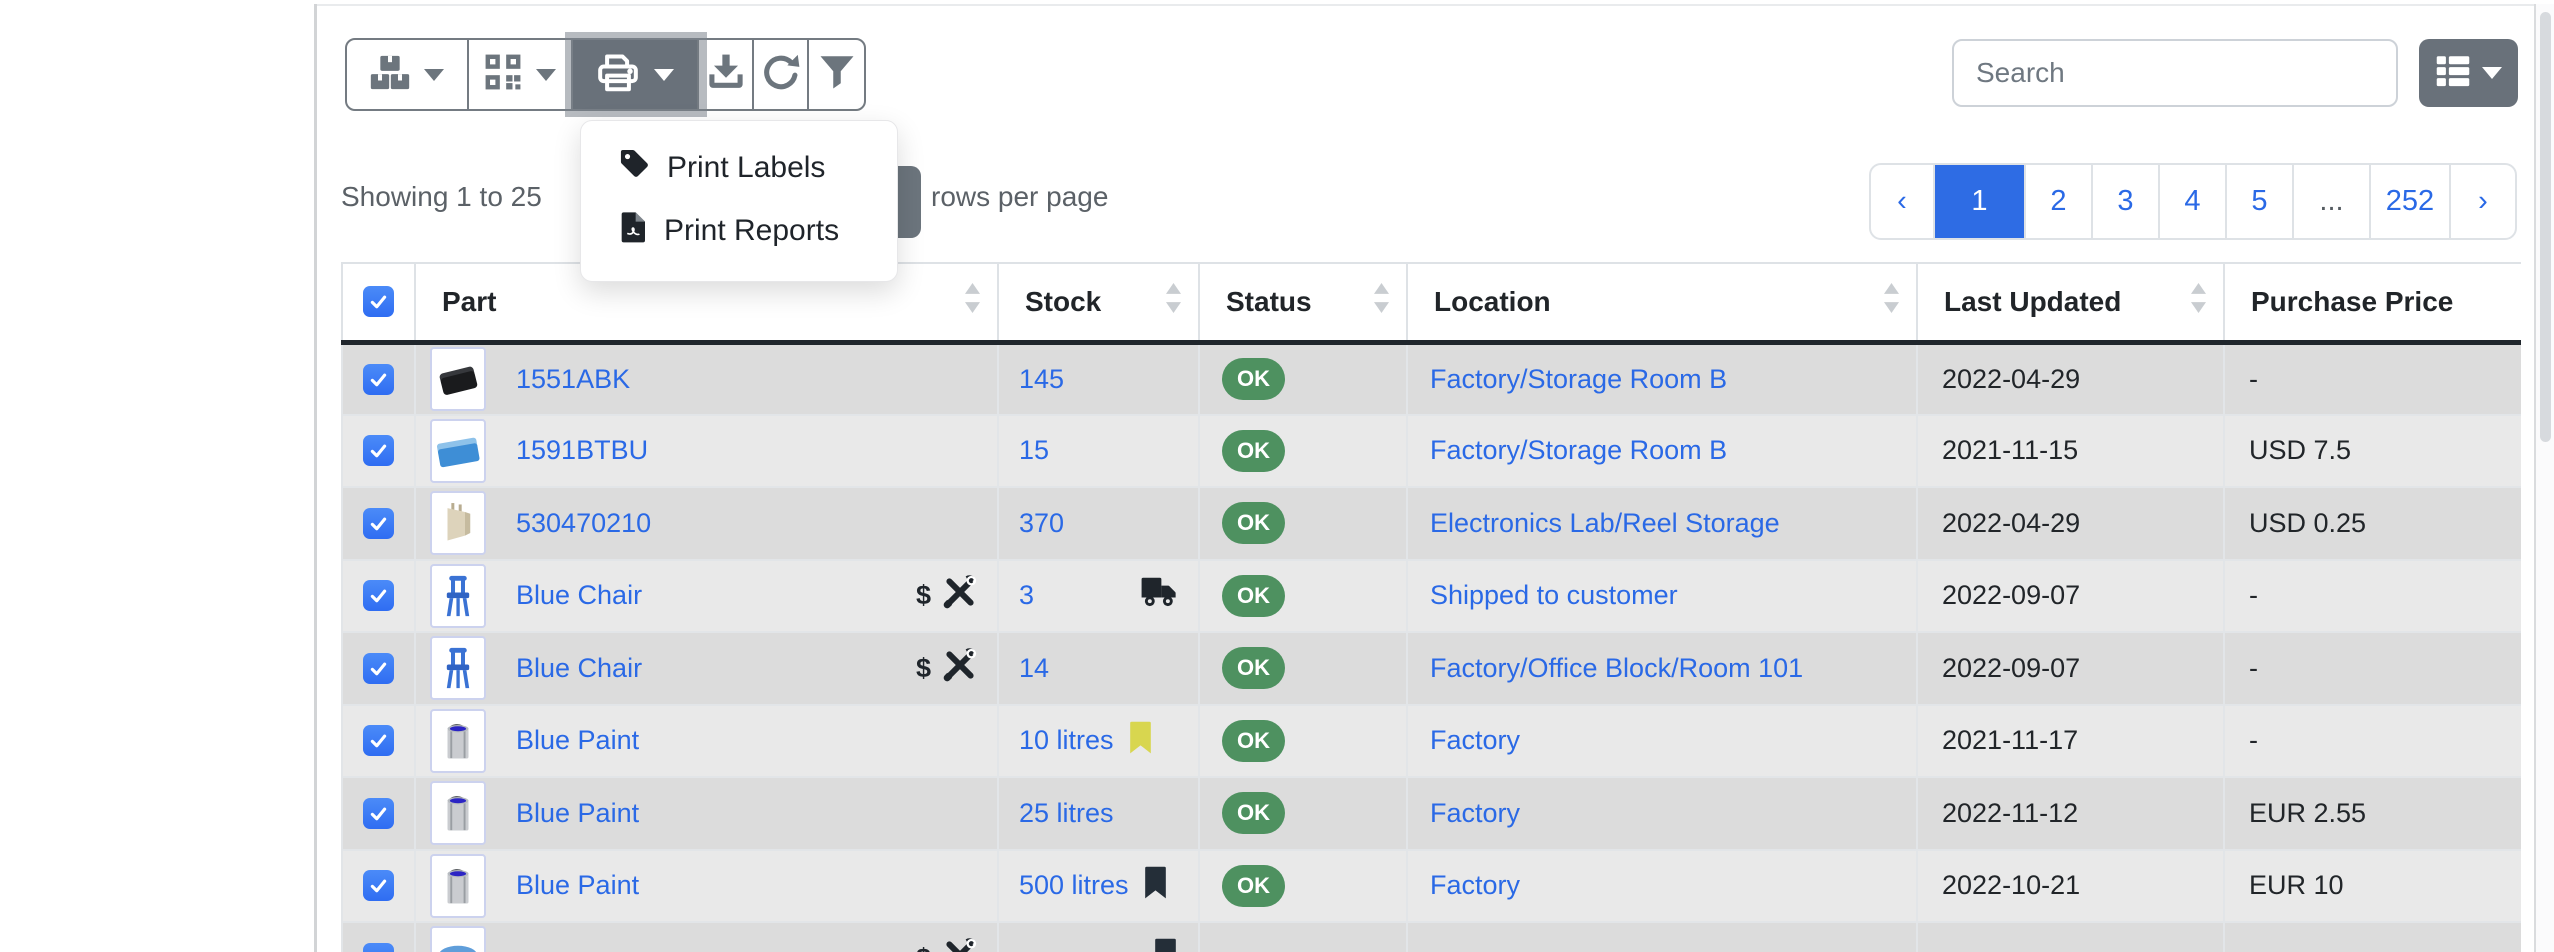  What do you see at coordinates (2372, 303) in the screenshot?
I see `header-purchase-price: Purchase Price` at bounding box center [2372, 303].